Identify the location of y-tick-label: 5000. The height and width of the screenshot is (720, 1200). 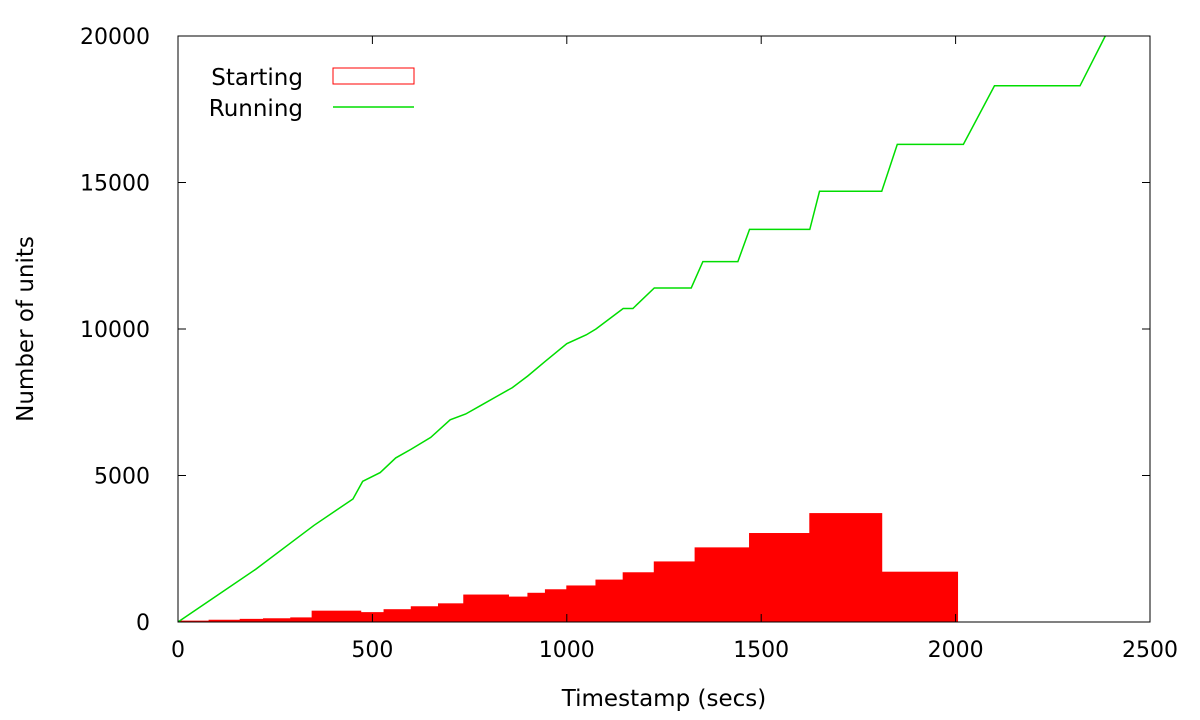
(122, 477).